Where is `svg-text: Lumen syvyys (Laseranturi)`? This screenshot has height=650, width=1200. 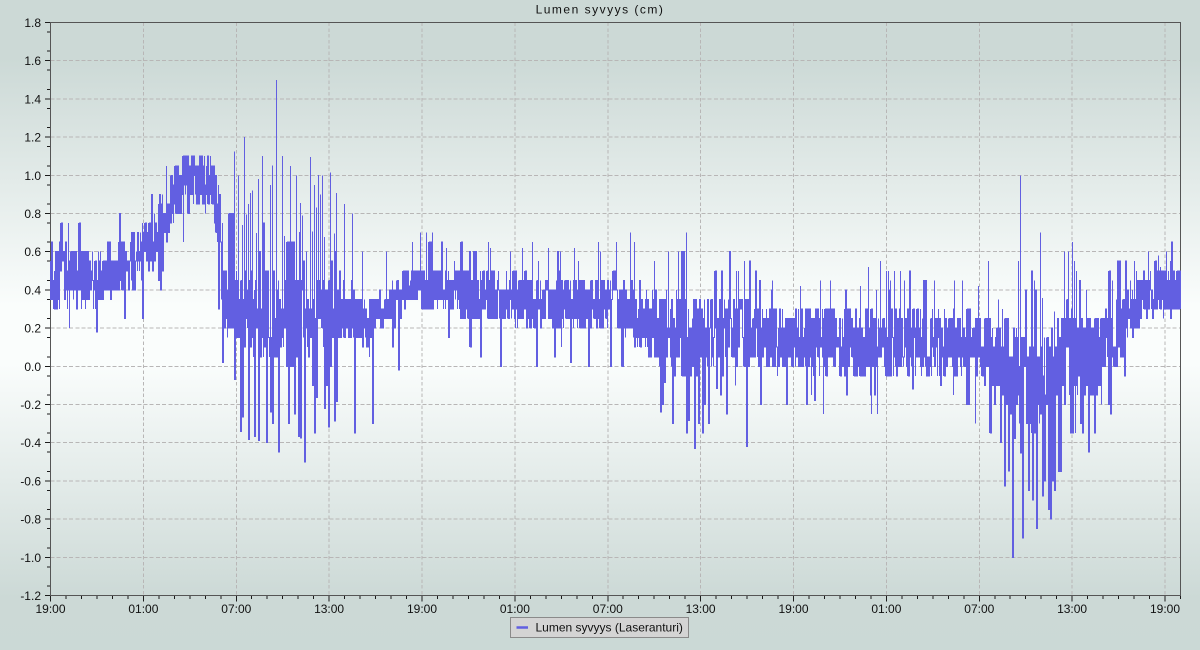 svg-text: Lumen syvyys (Laseranturi) is located at coordinates (609, 628).